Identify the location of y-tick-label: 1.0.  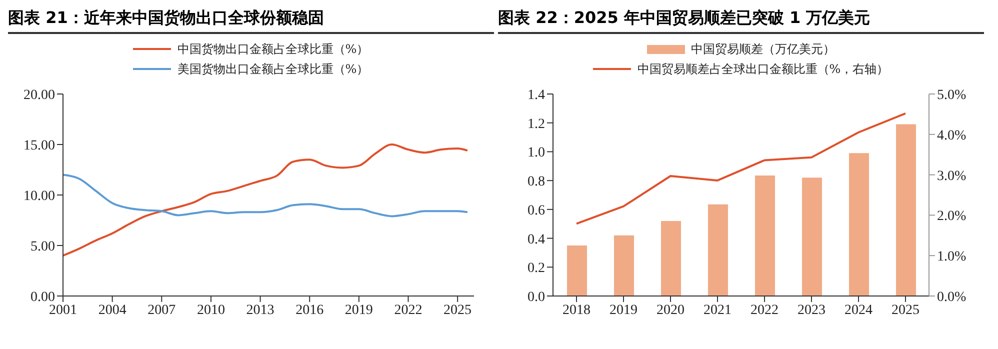
(536, 153).